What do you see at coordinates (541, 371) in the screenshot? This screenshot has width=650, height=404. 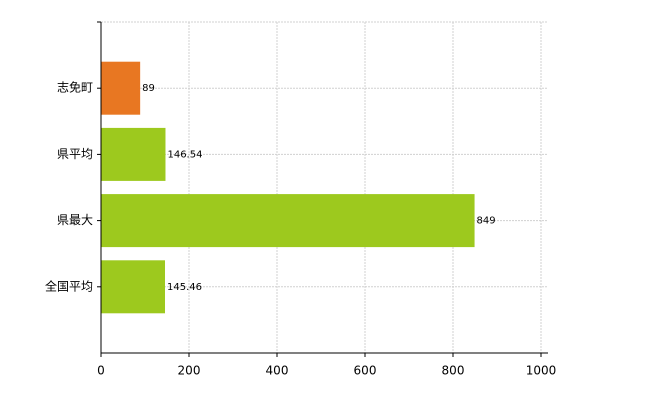 I see `x-tick-label: 1000` at bounding box center [541, 371].